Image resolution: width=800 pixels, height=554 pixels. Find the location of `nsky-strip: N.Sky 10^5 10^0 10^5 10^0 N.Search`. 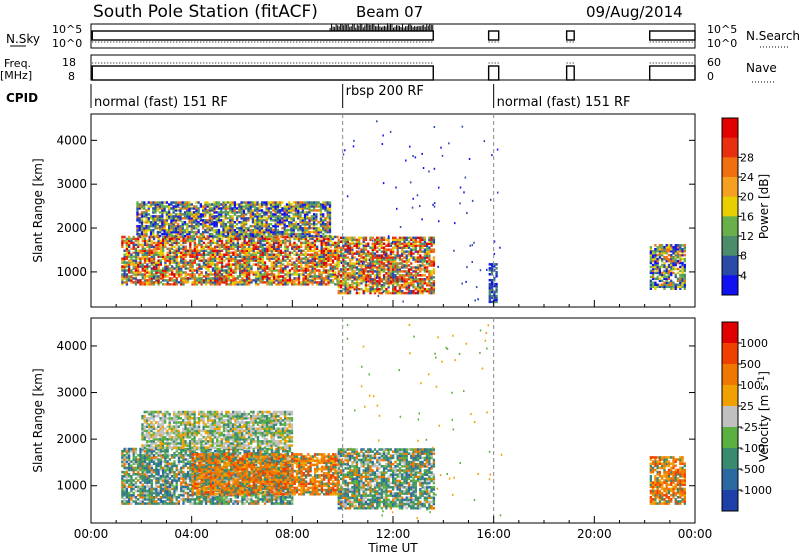

nsky-strip: N.Sky 10^5 10^0 10^5 10^0 N.Search is located at coordinates (403, 36).